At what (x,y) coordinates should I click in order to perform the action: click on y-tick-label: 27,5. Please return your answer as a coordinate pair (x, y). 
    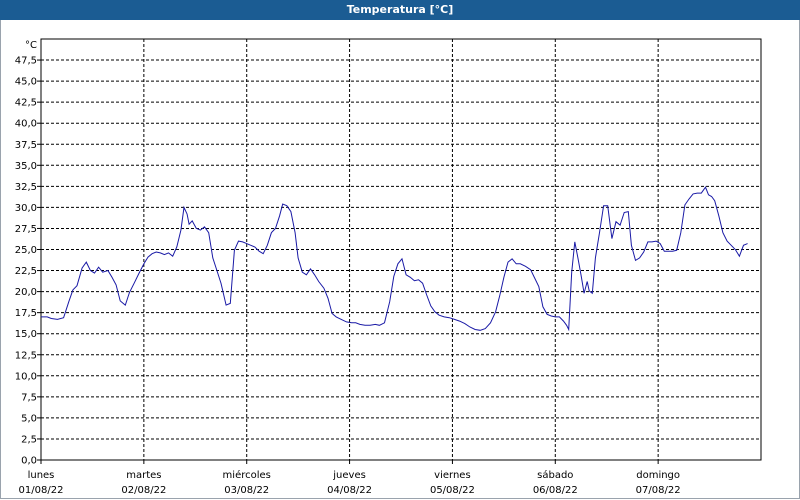
    Looking at the image, I should click on (26, 229).